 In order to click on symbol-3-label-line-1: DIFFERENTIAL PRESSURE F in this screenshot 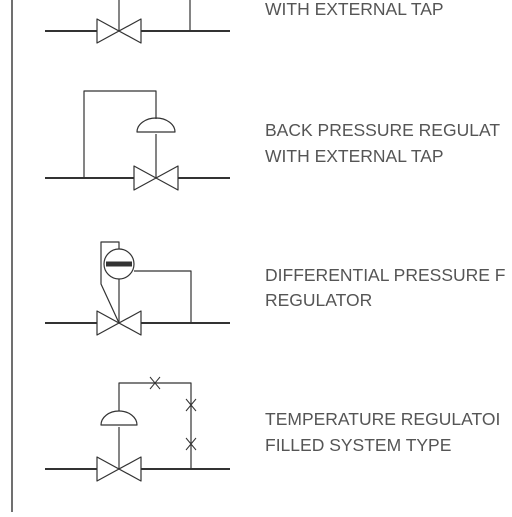, I will do `click(385, 275)`.